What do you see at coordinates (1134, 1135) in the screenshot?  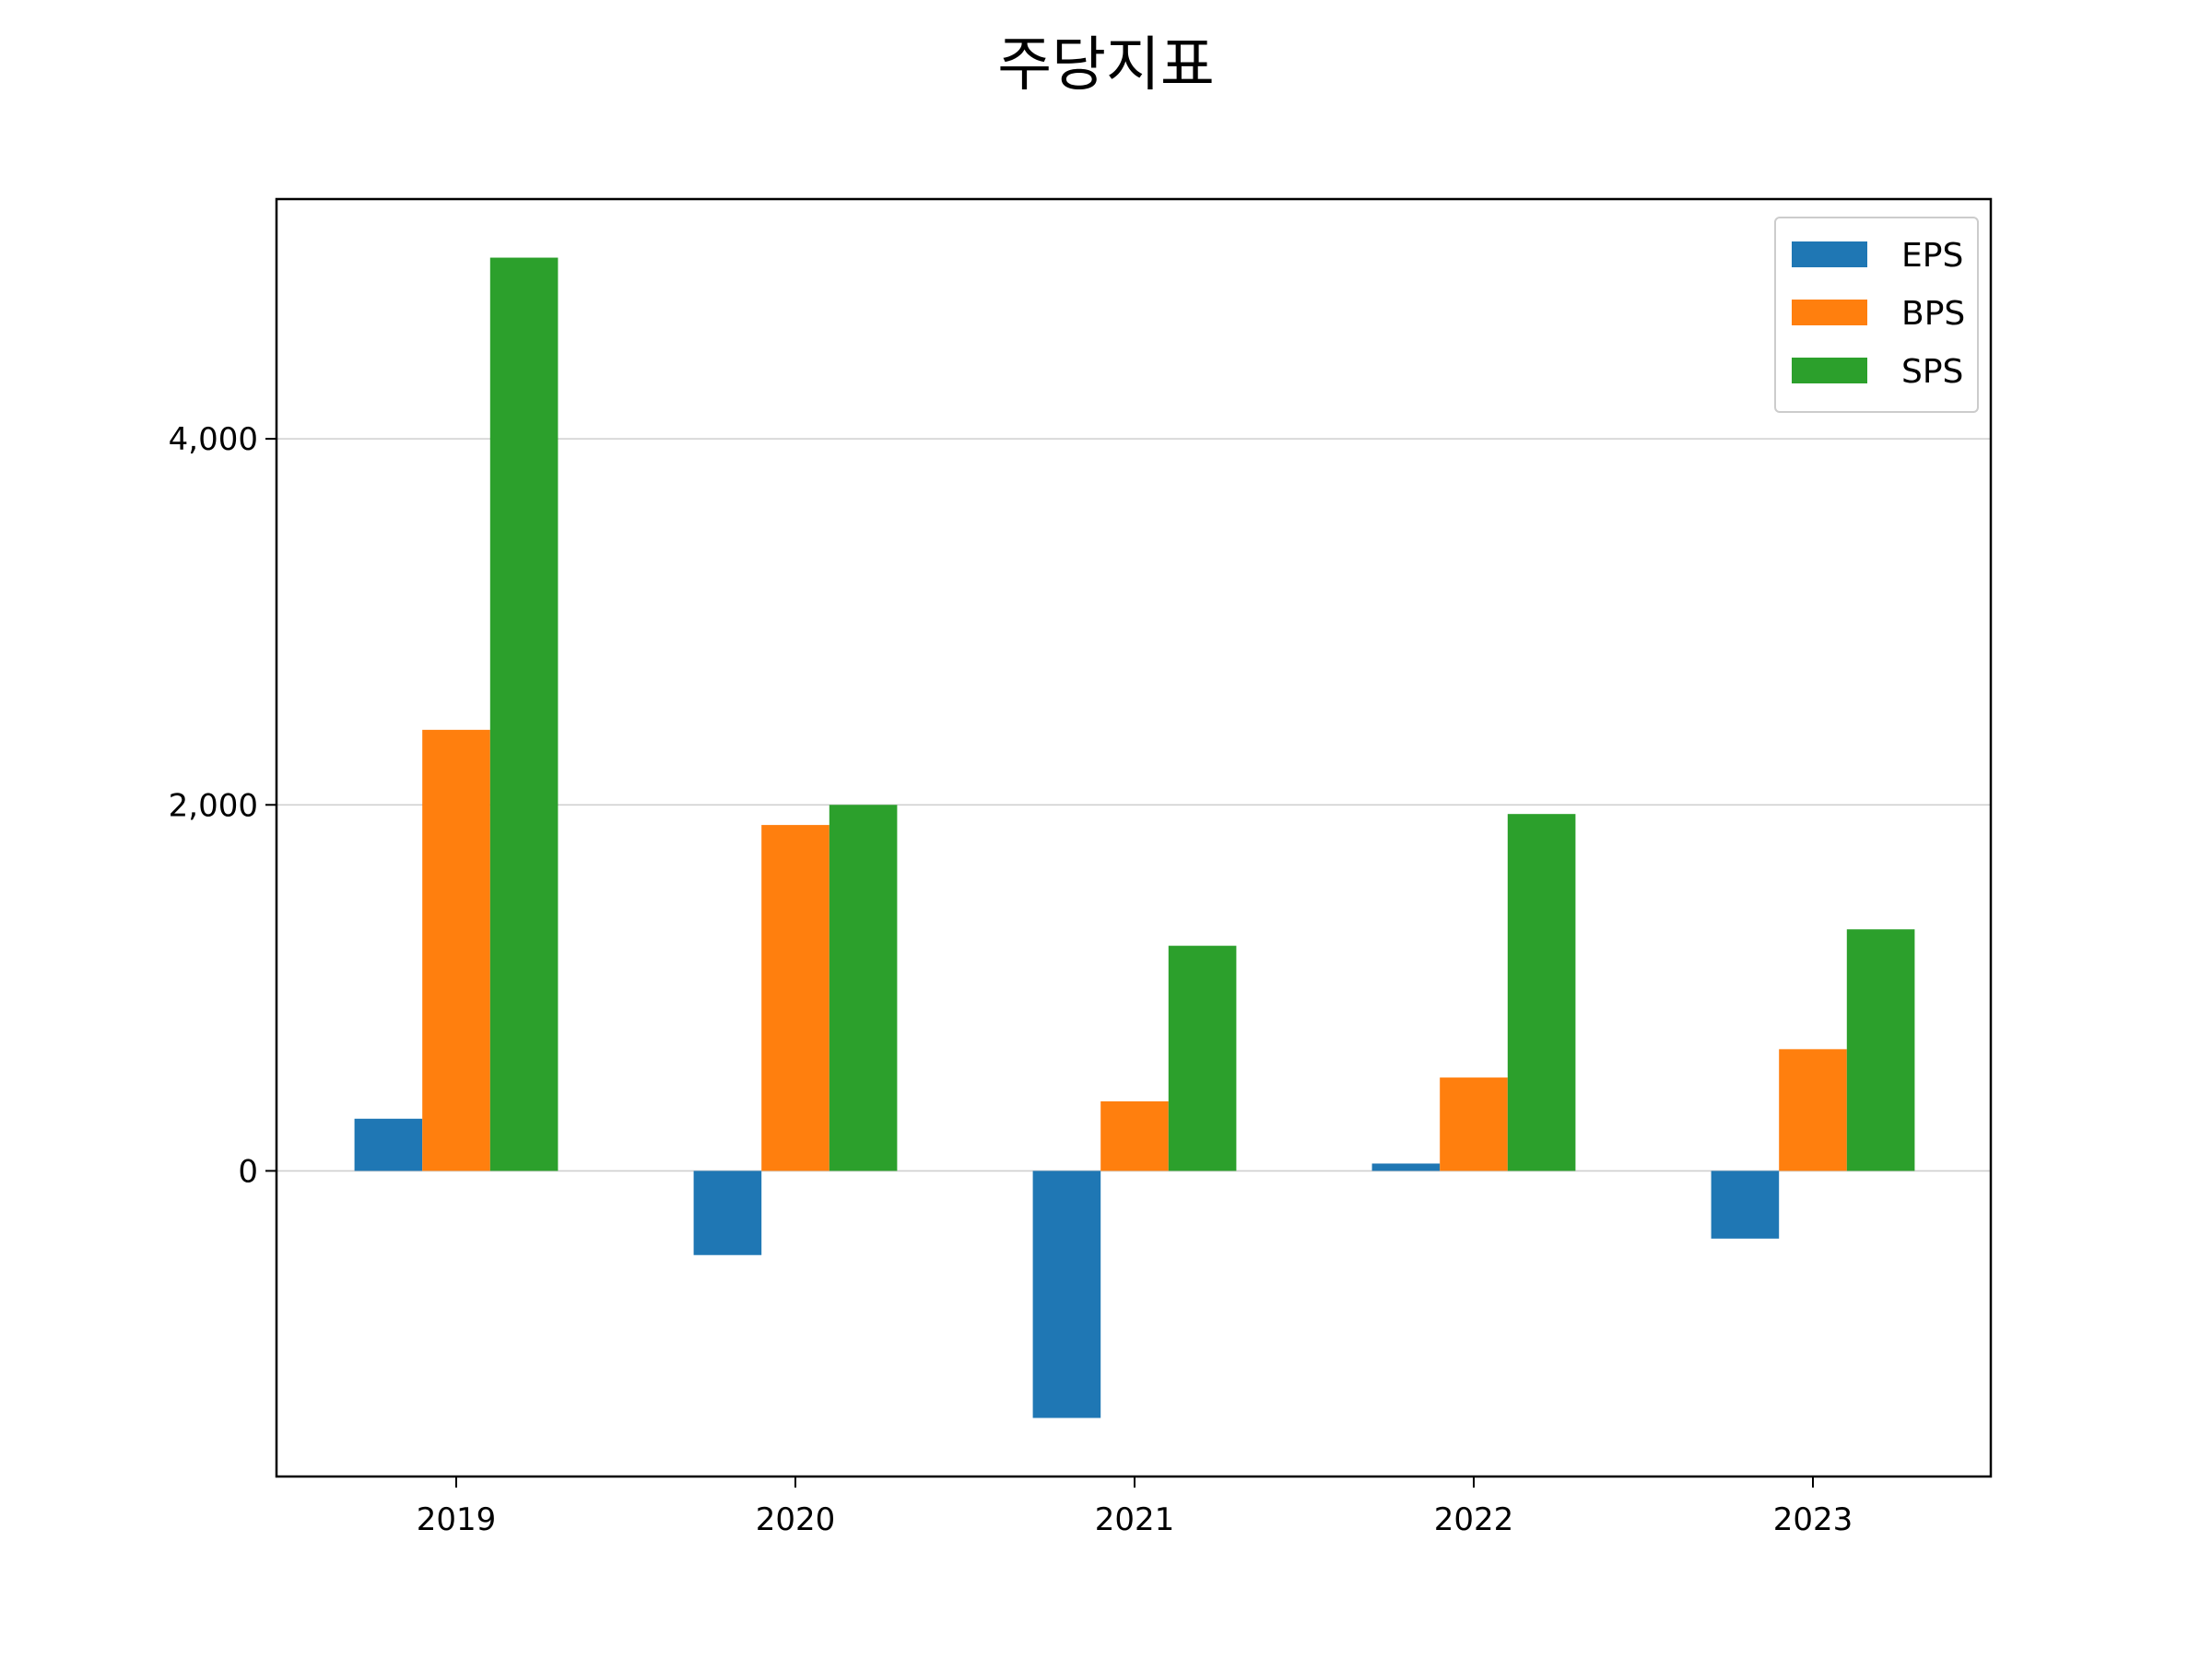 I see `bar-bps-2021` at bounding box center [1134, 1135].